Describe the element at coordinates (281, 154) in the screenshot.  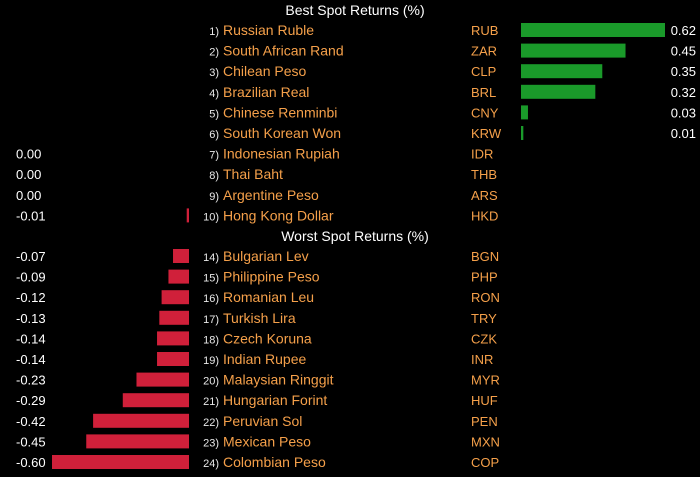
I see `currency-name: Indonesian Rupiah` at that location.